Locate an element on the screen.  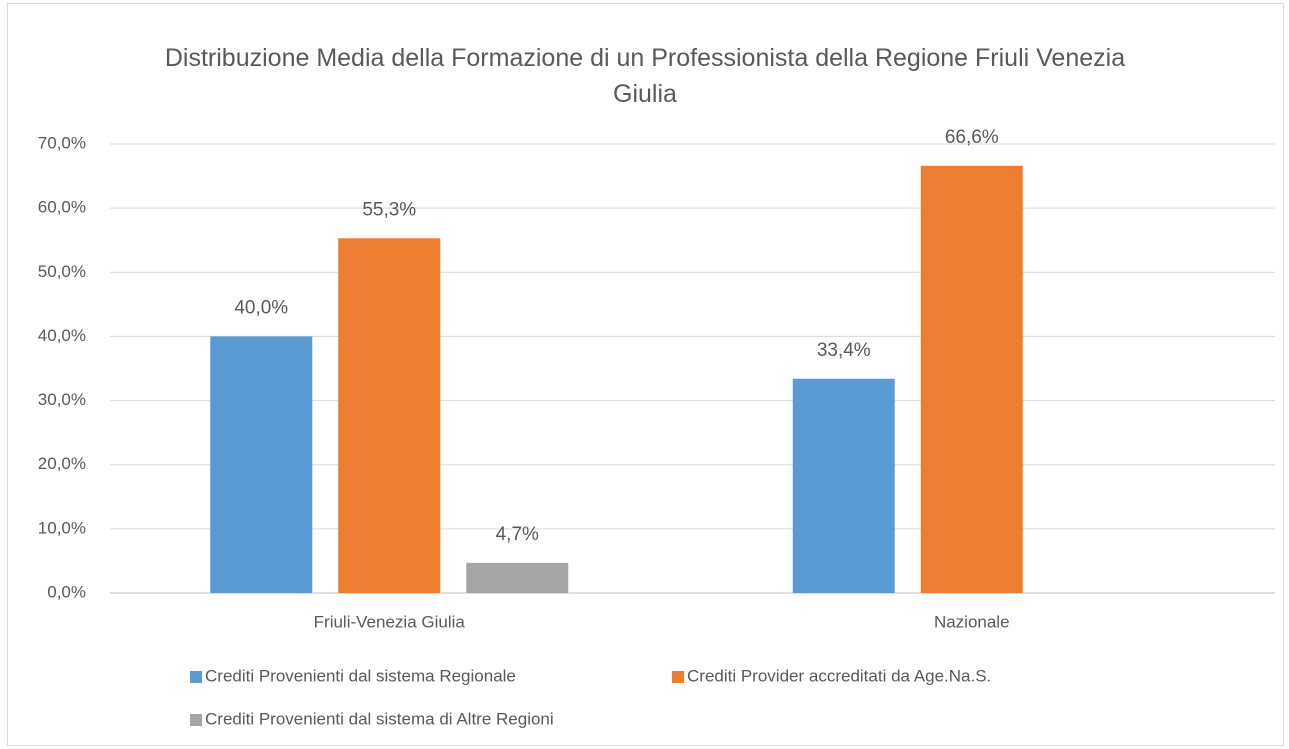
y-tick-label: 60,0% is located at coordinates (62, 207).